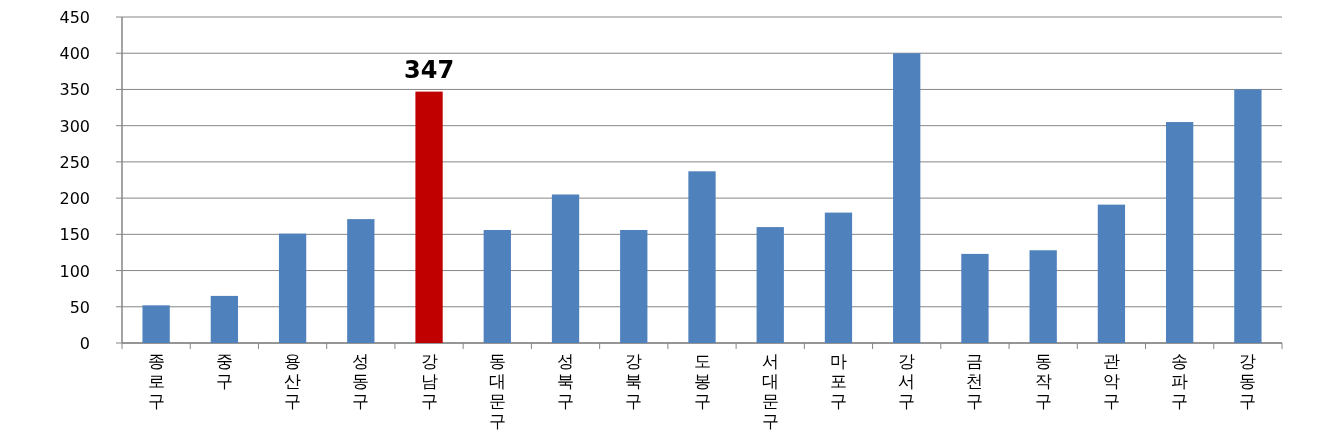 The height and width of the screenshot is (439, 1326). What do you see at coordinates (566, 381) in the screenshot?
I see `x-tick-label: 성북구` at bounding box center [566, 381].